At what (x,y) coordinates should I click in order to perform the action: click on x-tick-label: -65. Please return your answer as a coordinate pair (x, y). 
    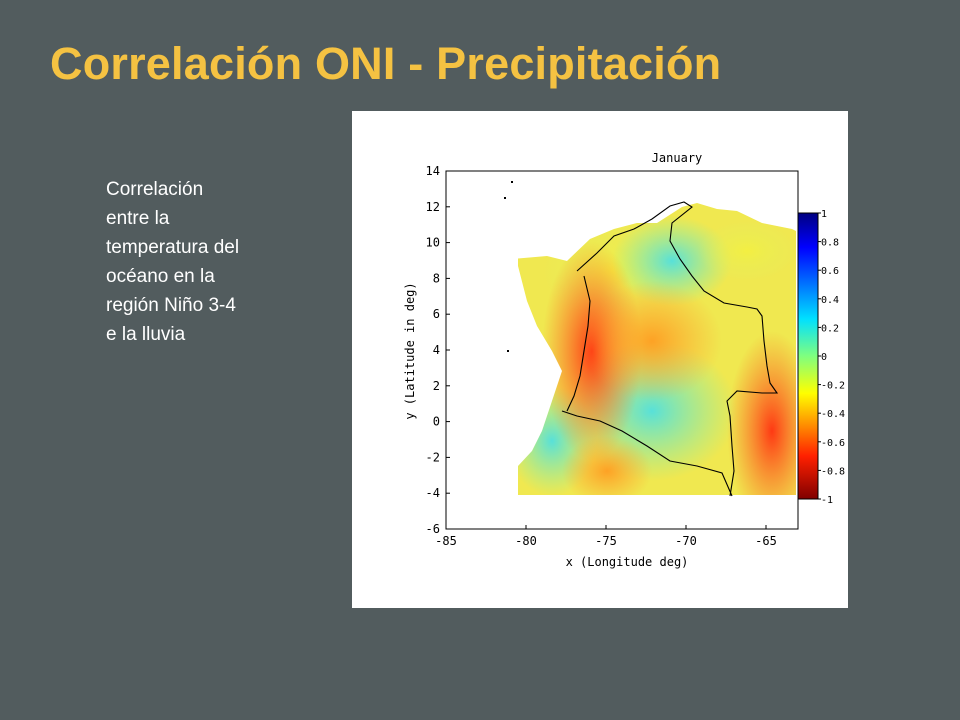
    Looking at the image, I should click on (766, 541).